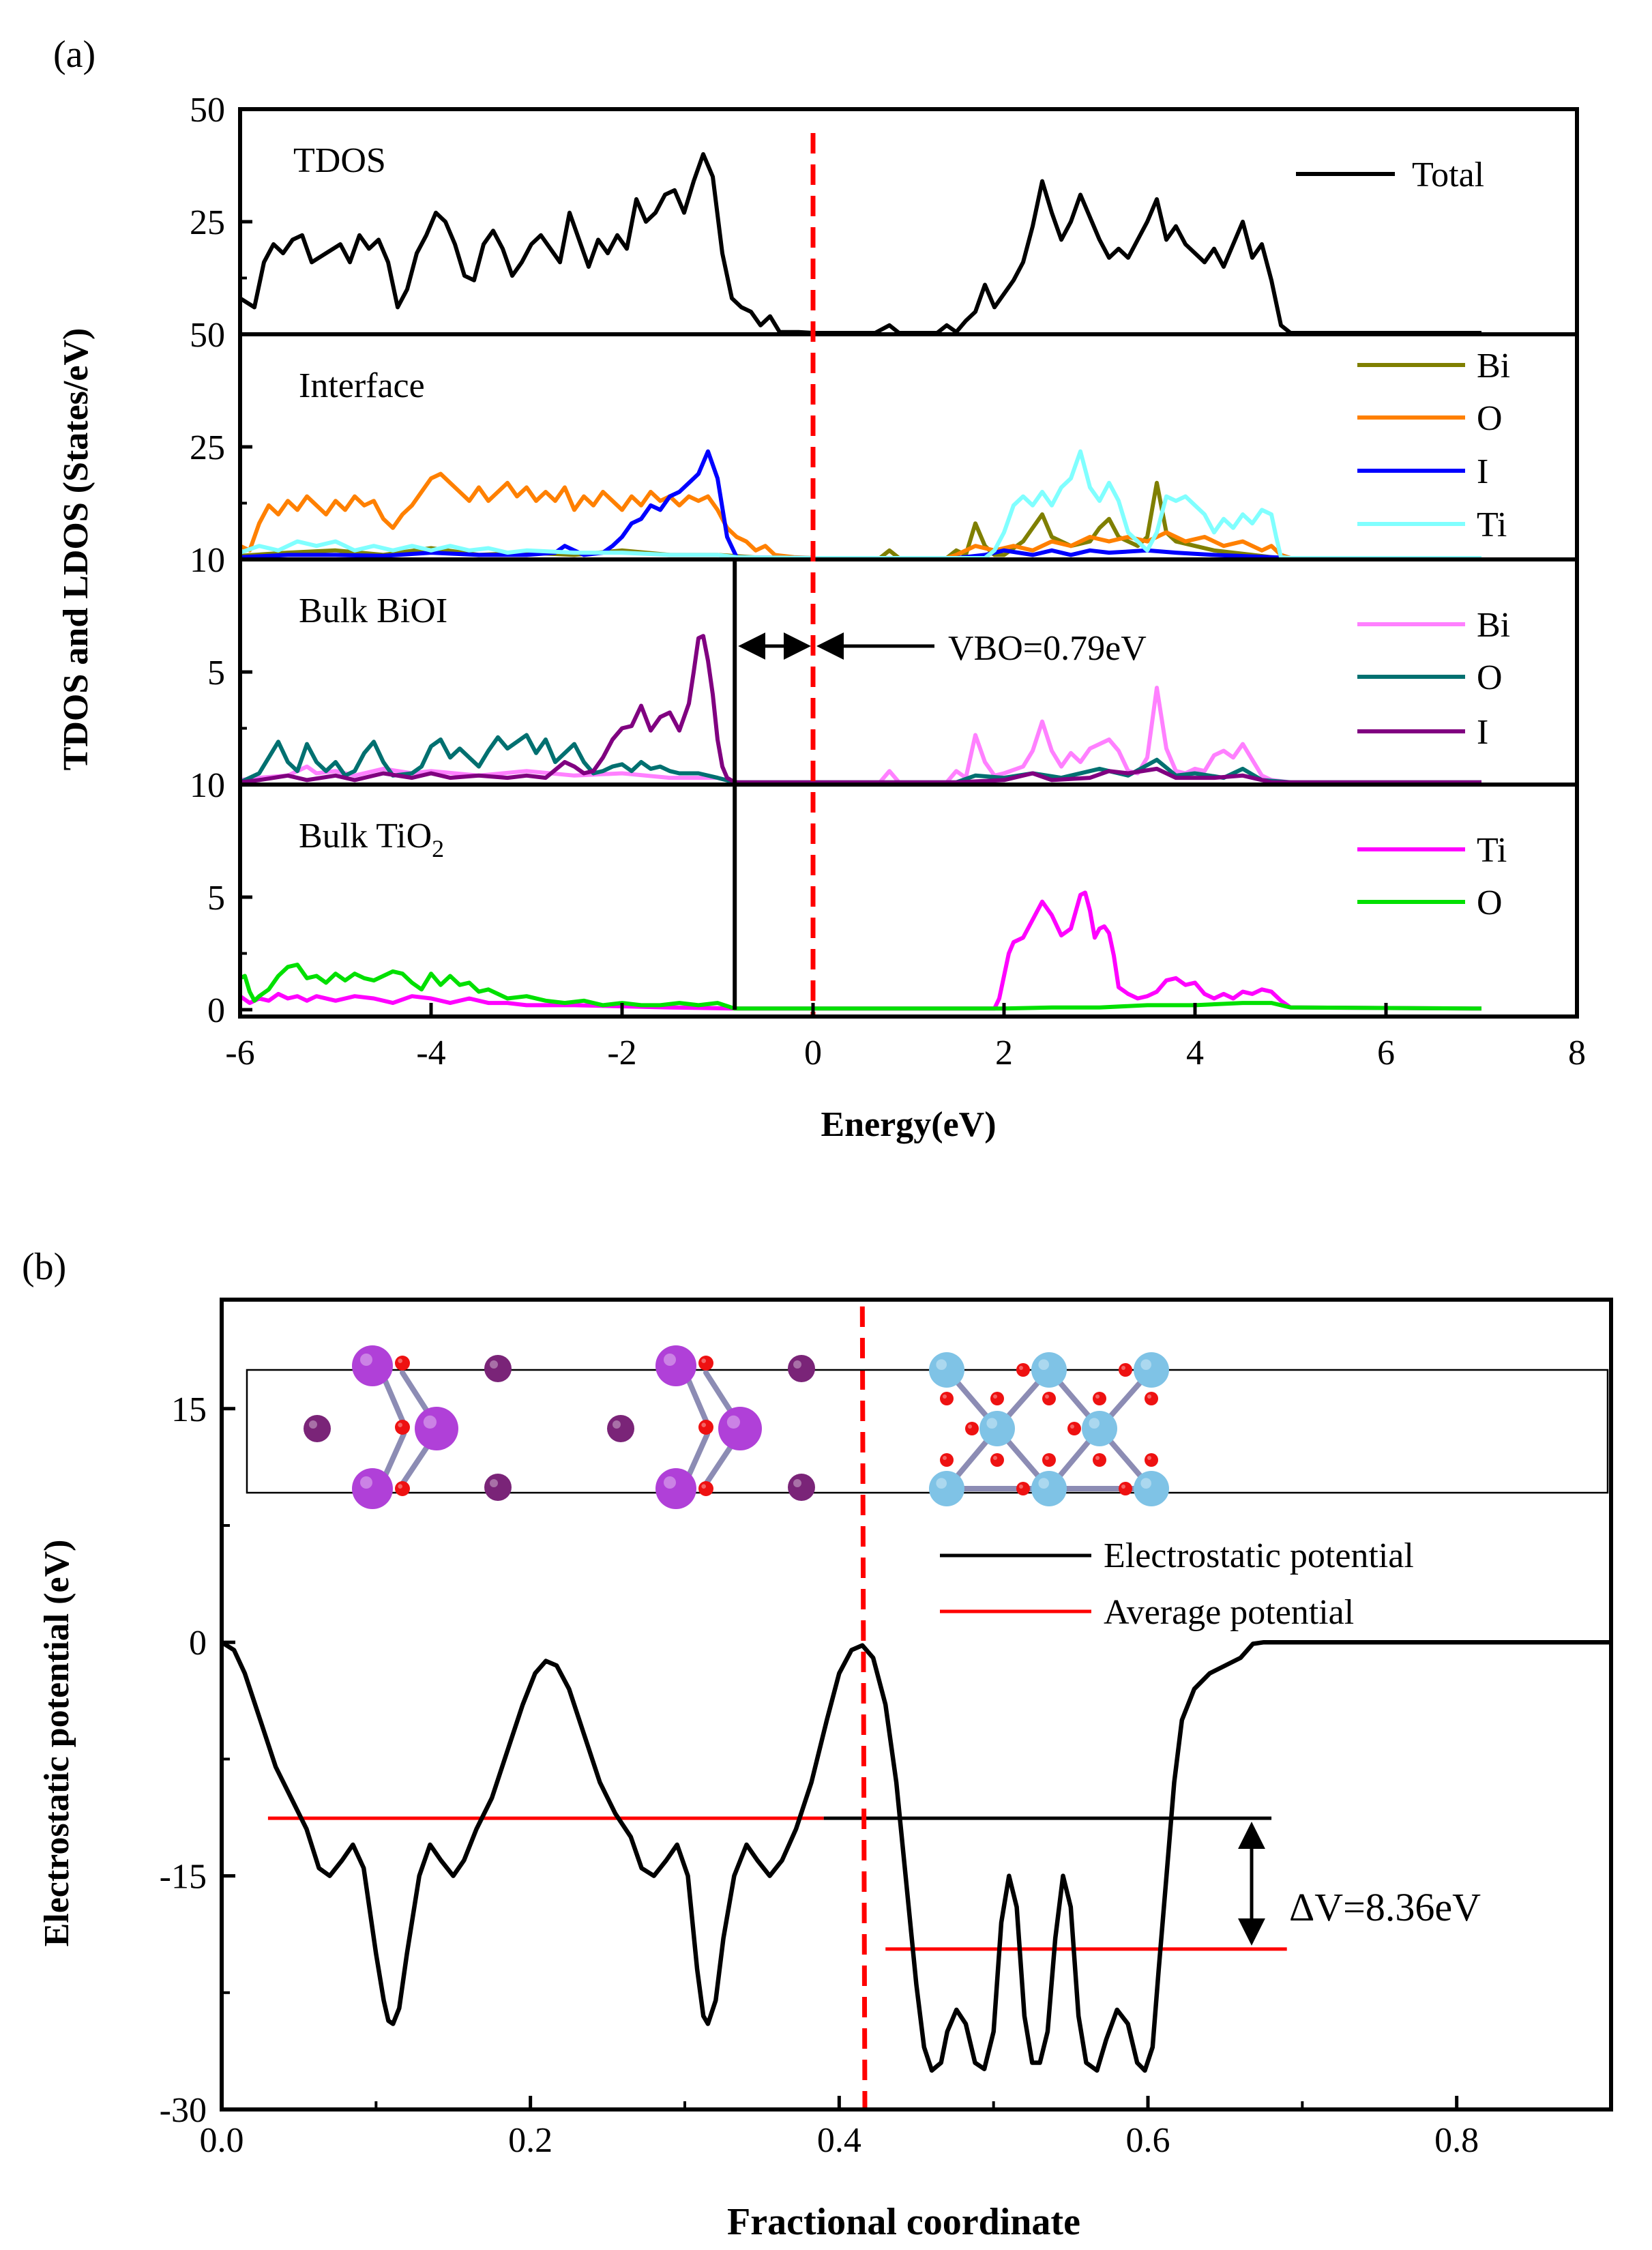 This screenshot has height=2250, width=1652. I want to click on bulk_bioi-series-i, so click(860, 710).